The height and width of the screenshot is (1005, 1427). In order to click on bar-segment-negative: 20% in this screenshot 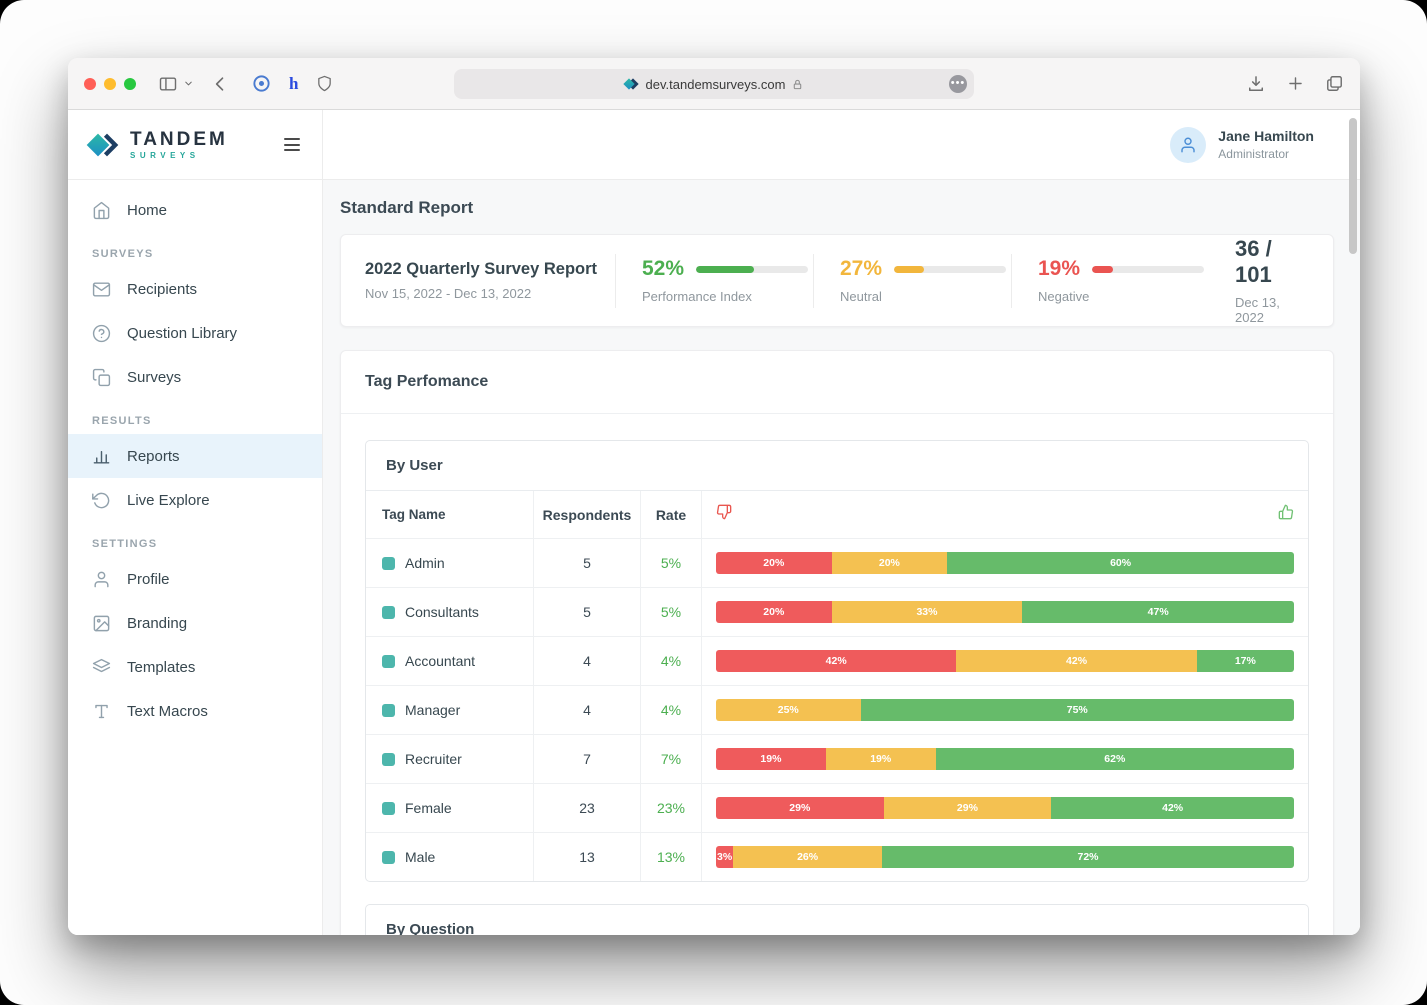, I will do `click(774, 563)`.